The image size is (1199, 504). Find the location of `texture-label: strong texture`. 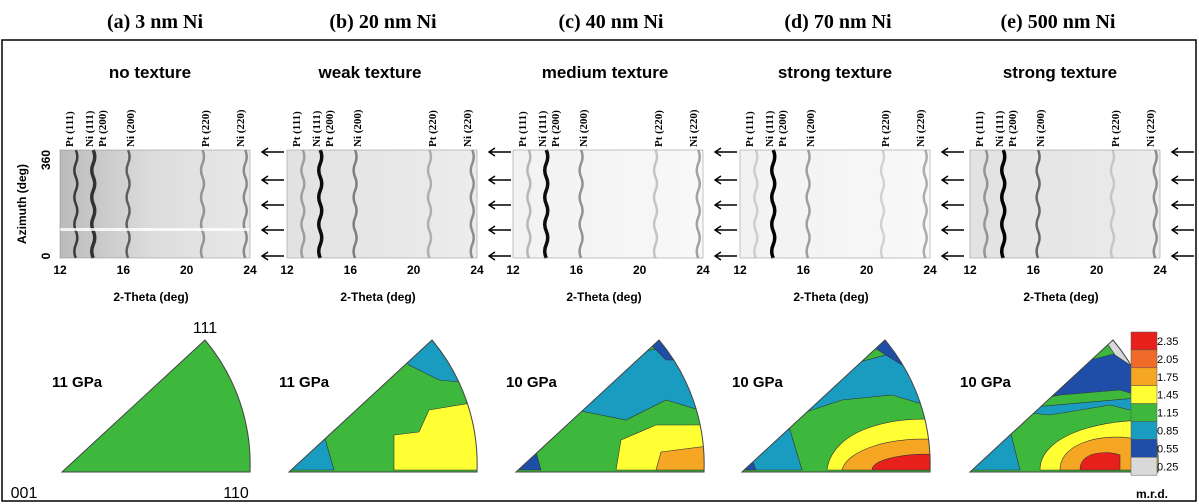

texture-label: strong texture is located at coordinates (835, 72).